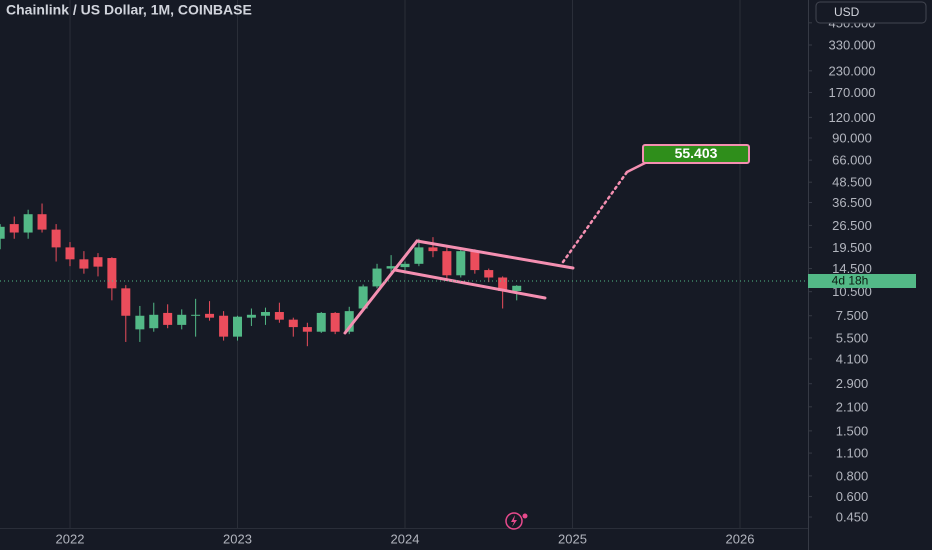  Describe the element at coordinates (852, 453) in the screenshot. I see `y-tick-label: 1.100` at that location.